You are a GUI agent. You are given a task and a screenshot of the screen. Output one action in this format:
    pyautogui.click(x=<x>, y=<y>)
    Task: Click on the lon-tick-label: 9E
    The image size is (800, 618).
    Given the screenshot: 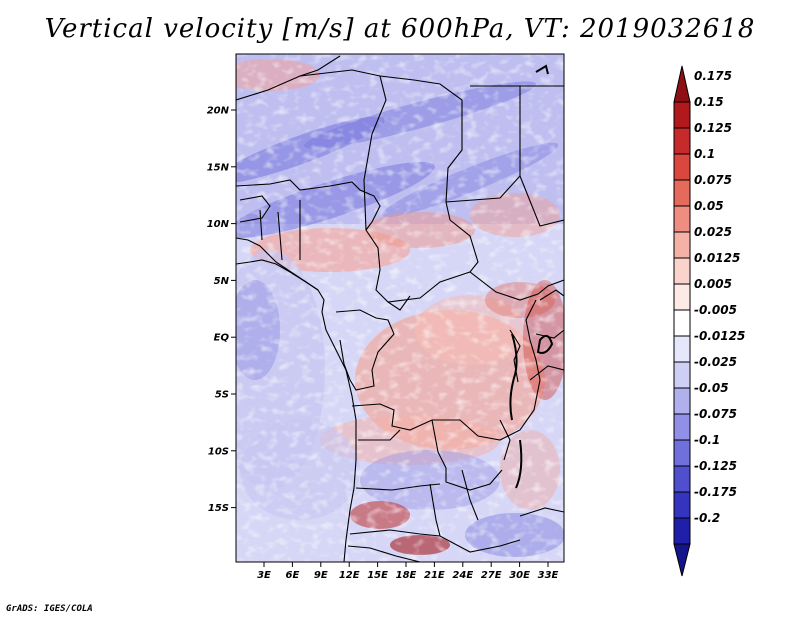 What is the action you would take?
    pyautogui.click(x=321, y=575)
    